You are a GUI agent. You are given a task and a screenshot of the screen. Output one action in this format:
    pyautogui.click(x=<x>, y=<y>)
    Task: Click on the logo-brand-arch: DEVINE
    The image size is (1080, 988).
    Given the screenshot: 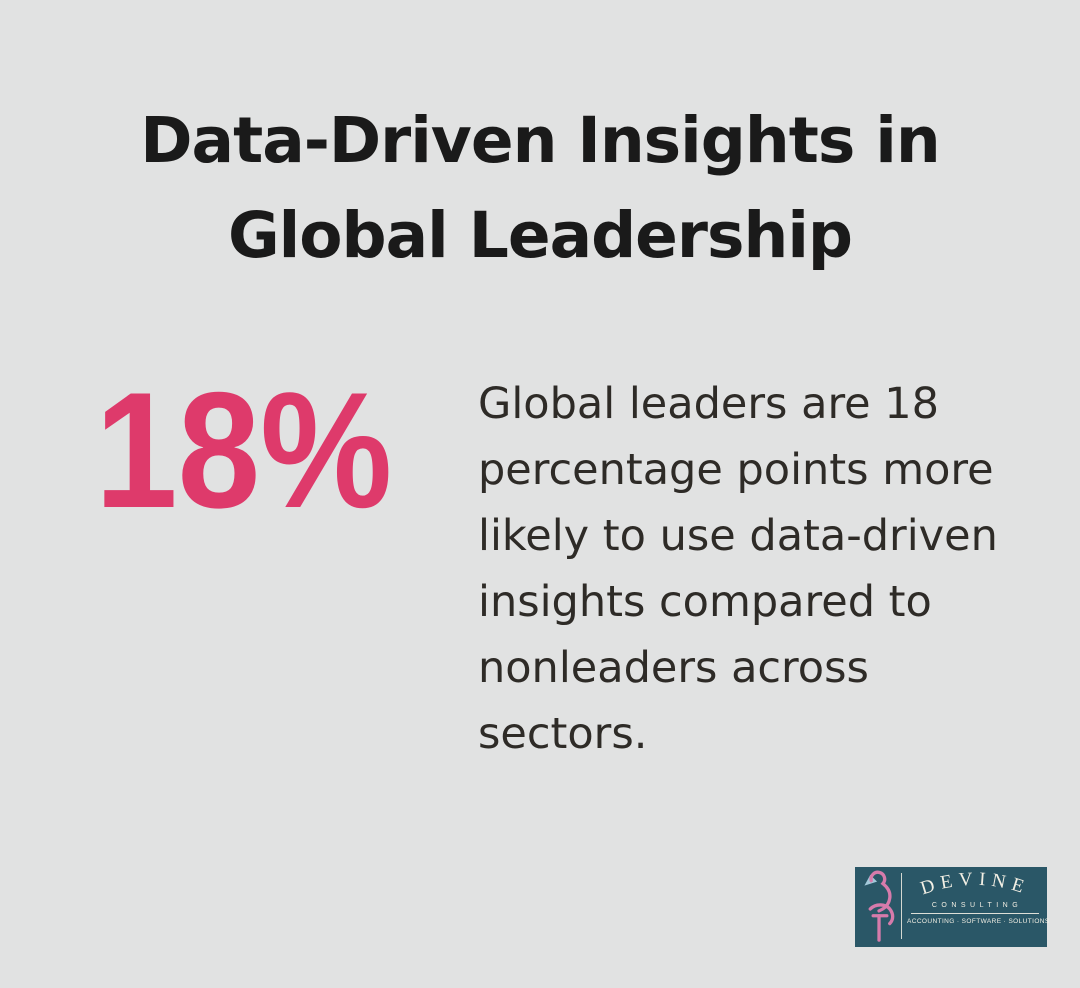 What is the action you would take?
    pyautogui.click(x=975, y=885)
    